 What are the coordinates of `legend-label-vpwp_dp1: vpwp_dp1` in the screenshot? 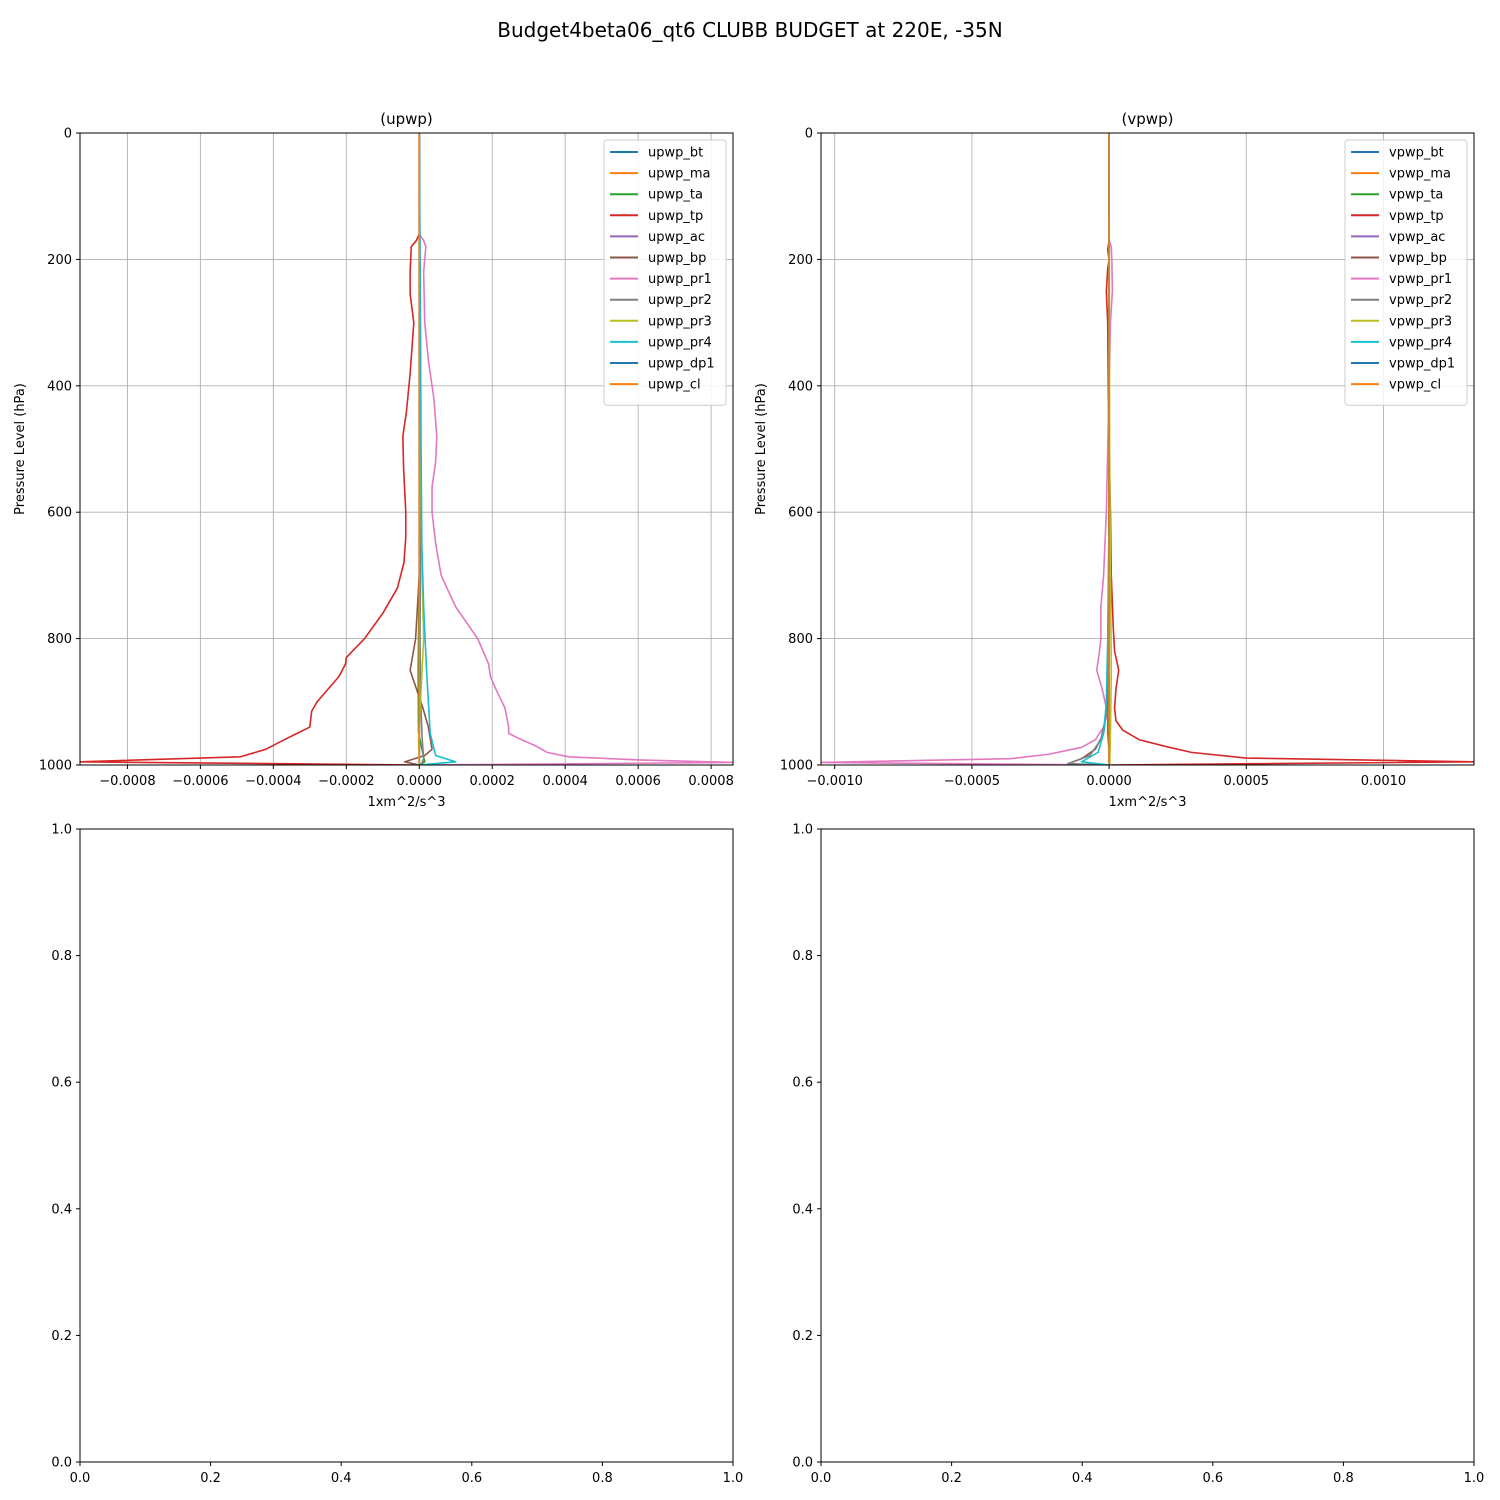 It's located at (1422, 364).